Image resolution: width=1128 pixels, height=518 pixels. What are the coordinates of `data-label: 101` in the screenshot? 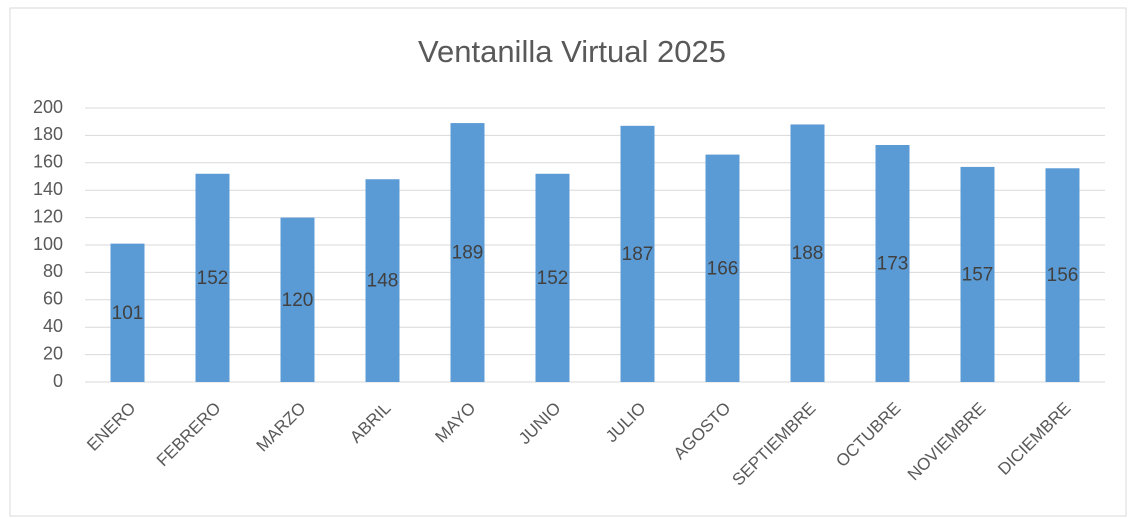 It's located at (128, 313).